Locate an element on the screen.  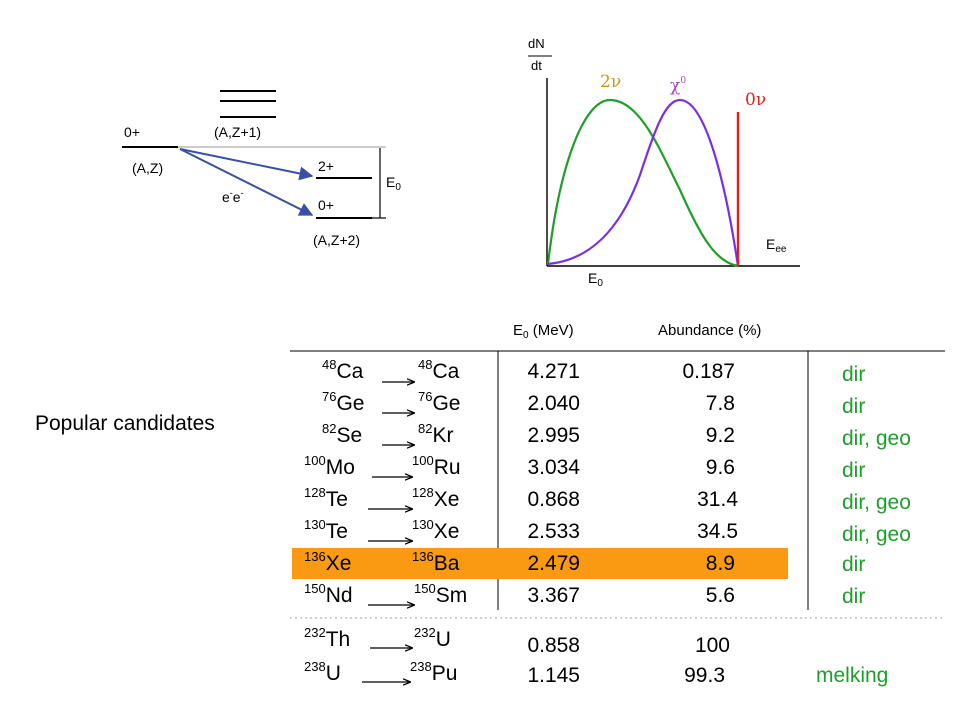
curve-majoron-label: χ0 is located at coordinates (678, 86).